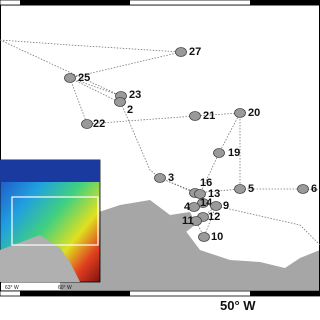 The height and width of the screenshot is (320, 320). Describe the element at coordinates (50, 225) in the screenshot. I see `inset-map: 63° W 60° W` at that location.